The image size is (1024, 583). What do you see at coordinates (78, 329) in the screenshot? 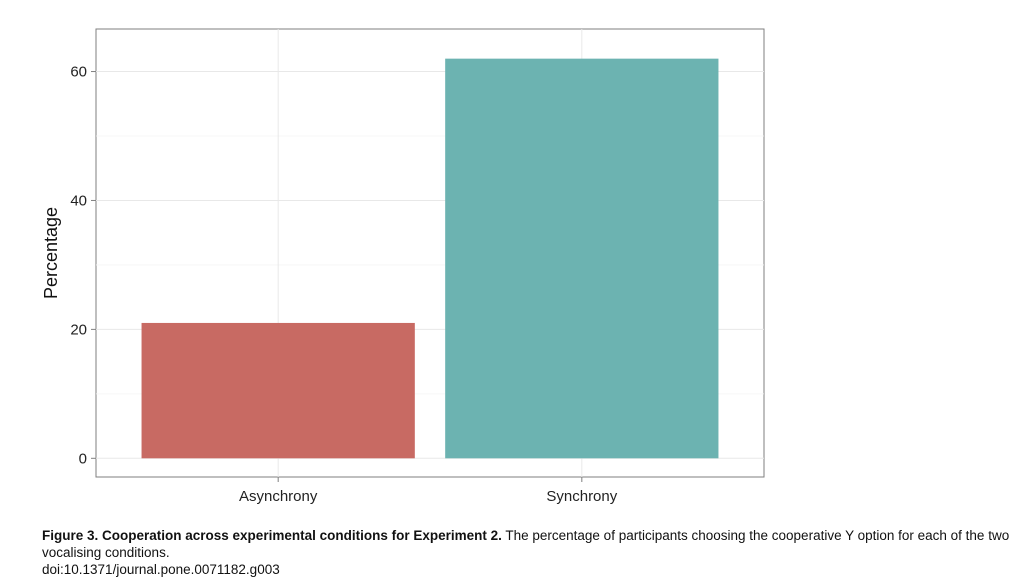
I see `y-tick-label: 20` at bounding box center [78, 329].